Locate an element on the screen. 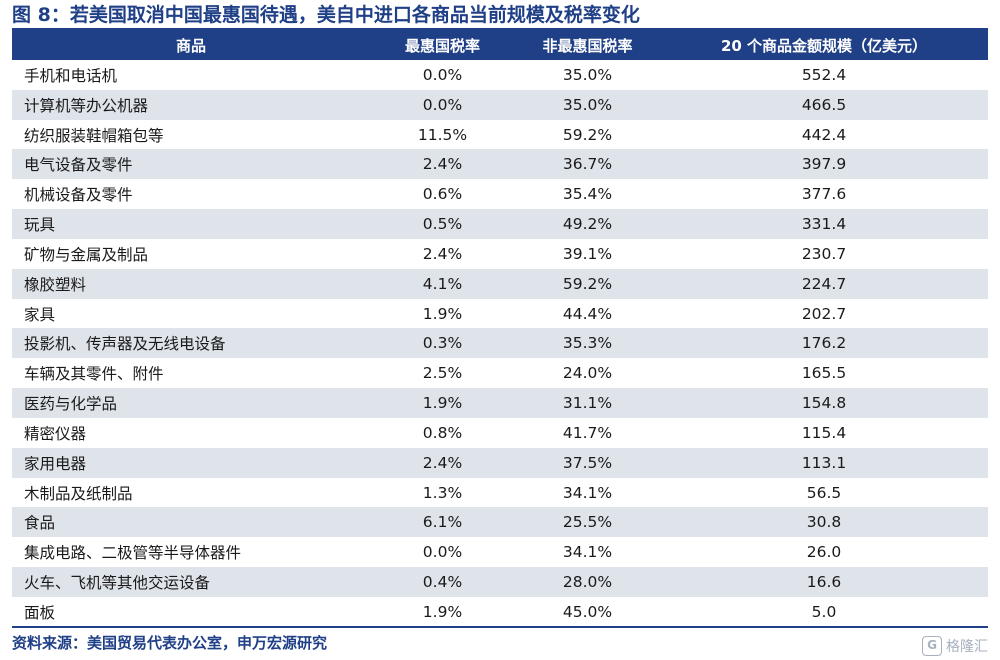  cell-amount: 331.4 is located at coordinates (824, 224).